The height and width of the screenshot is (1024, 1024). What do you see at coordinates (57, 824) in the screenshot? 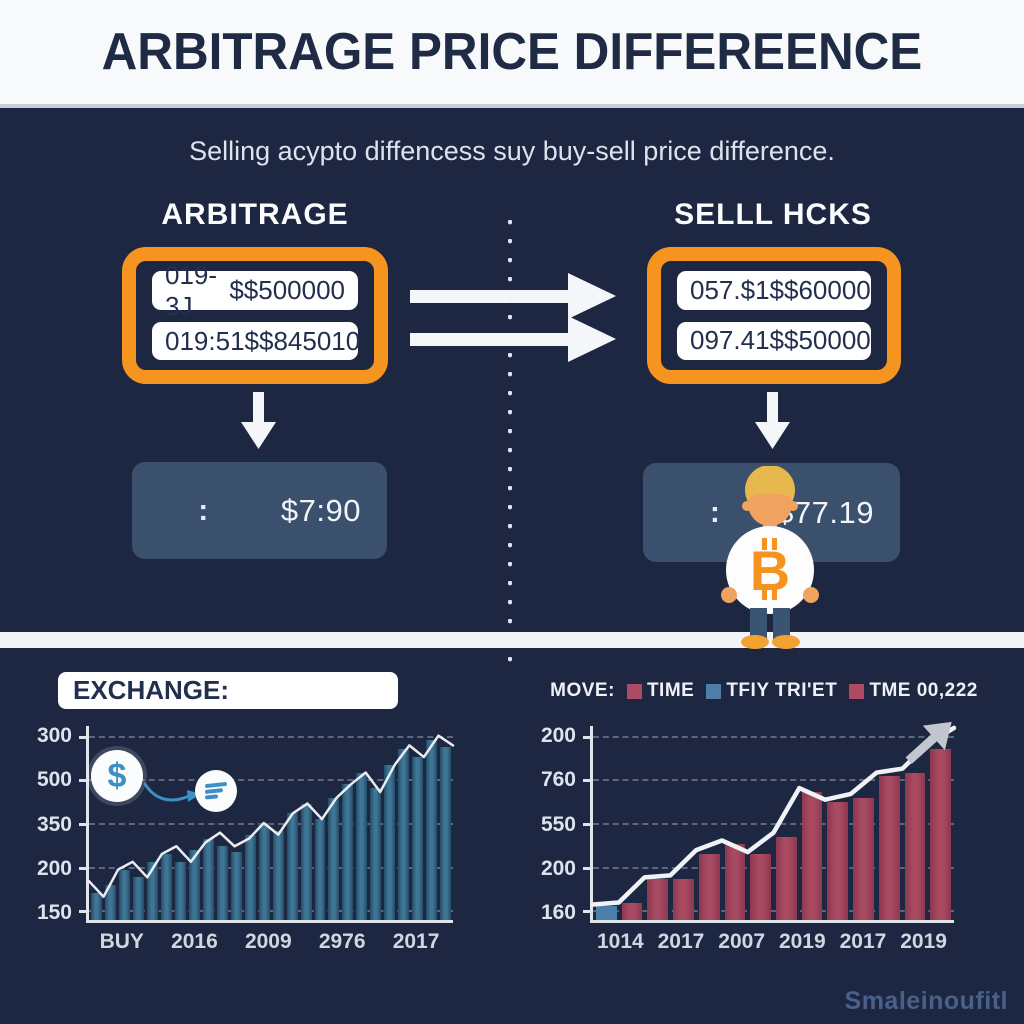
I see `y-axis-labels: 300 500 350 200 150` at bounding box center [57, 824].